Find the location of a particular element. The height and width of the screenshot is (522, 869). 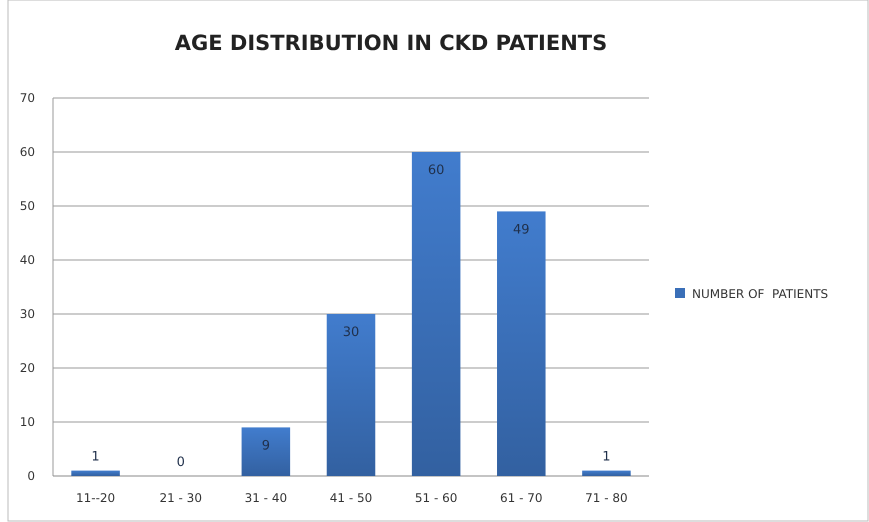

y-tick-label: 30 is located at coordinates (27, 314).